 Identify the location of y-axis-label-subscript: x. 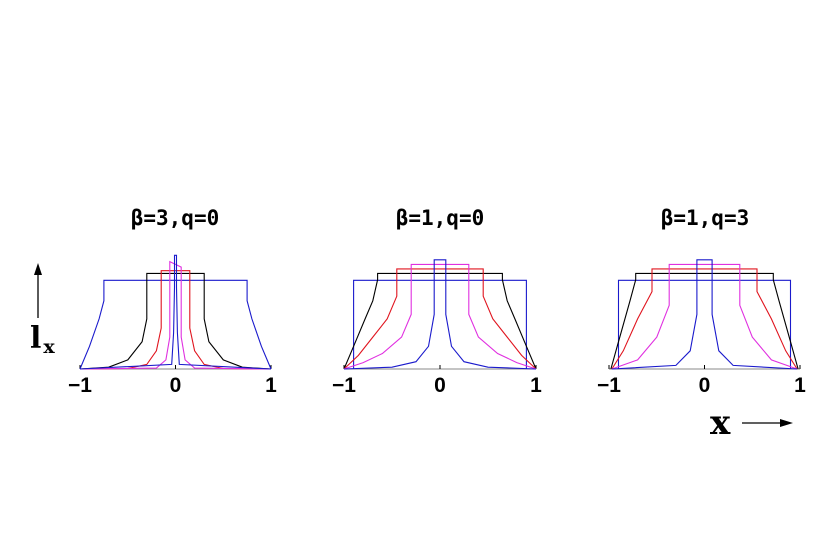
(49, 347).